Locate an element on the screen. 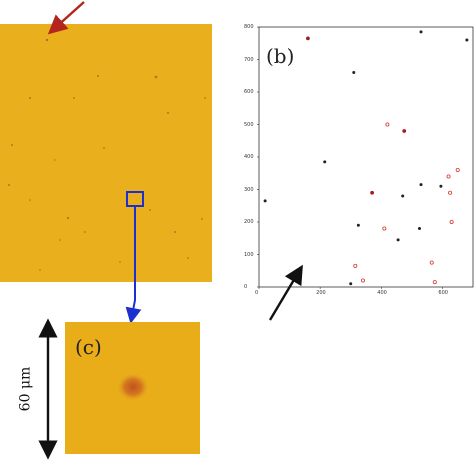  y-tick-label: 600 is located at coordinates (249, 92).